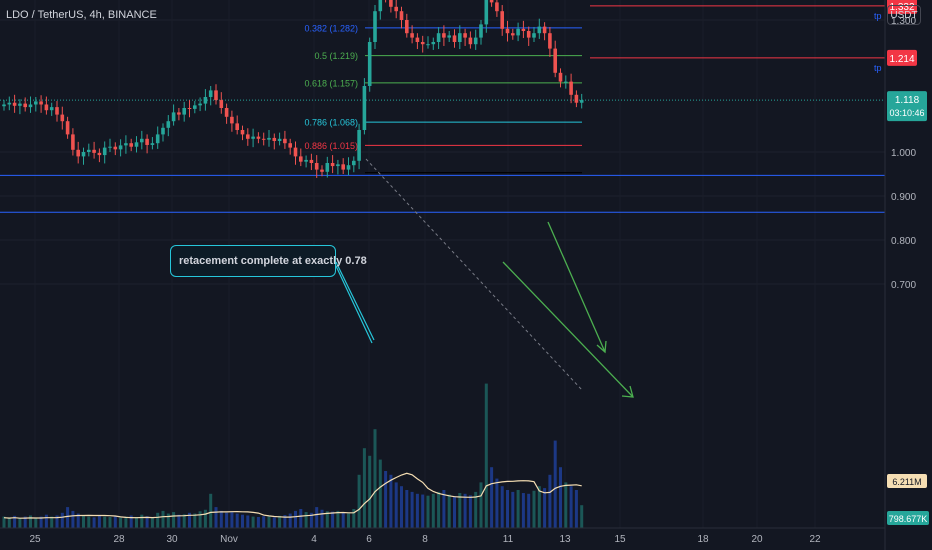 The width and height of the screenshot is (932, 550). I want to click on x-tick-label: 13, so click(565, 539).